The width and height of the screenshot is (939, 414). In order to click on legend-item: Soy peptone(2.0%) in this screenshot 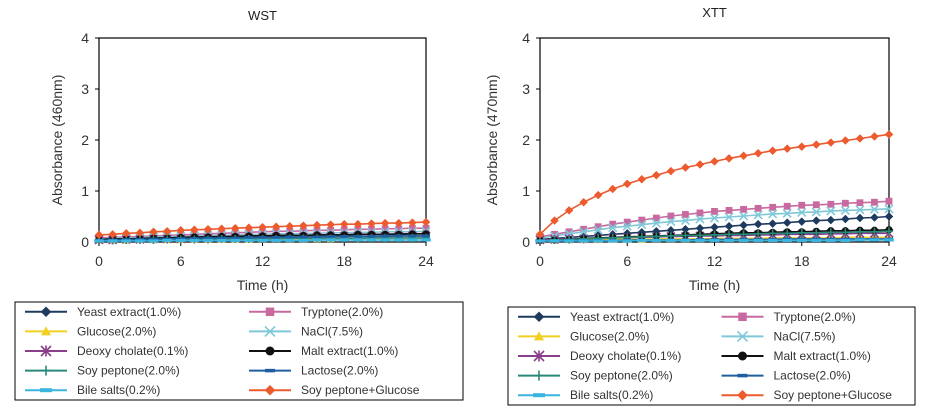, I will do `click(102, 371)`.